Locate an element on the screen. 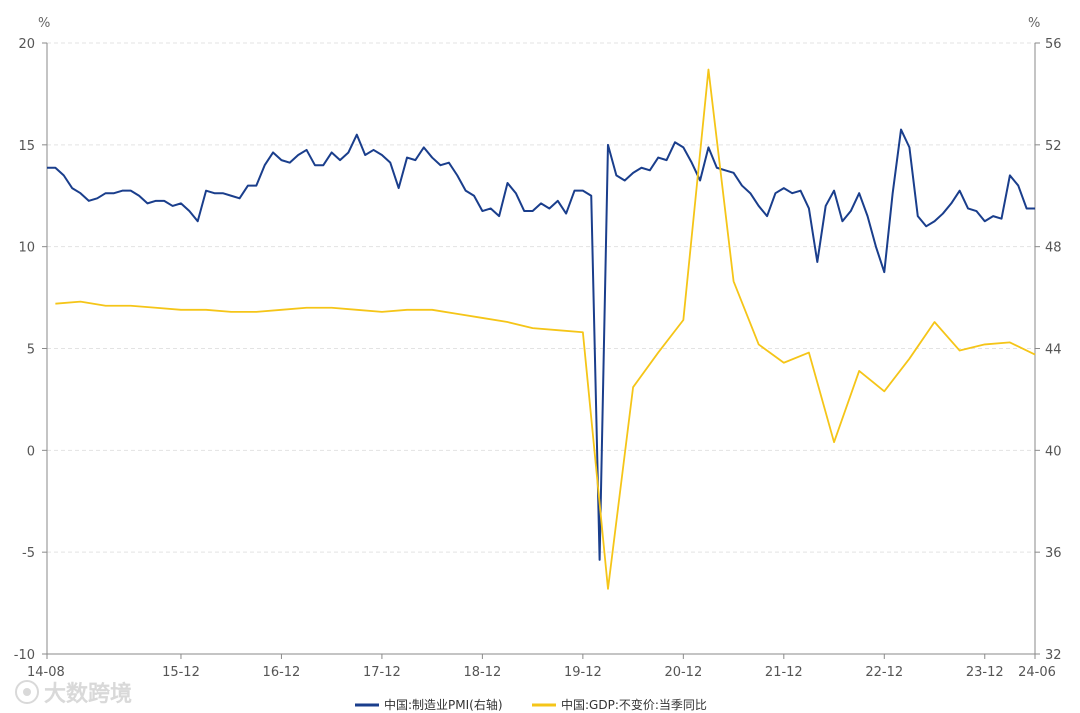 This screenshot has width=1080, height=713. x-tick-label: 14-08 is located at coordinates (46, 672).